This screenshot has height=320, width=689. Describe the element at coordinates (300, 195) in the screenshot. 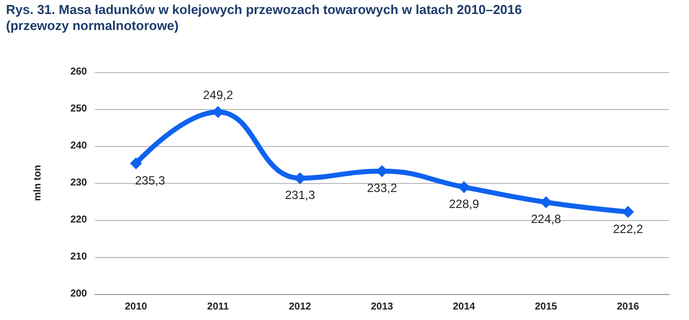

I see `data-label: 231,3` at that location.